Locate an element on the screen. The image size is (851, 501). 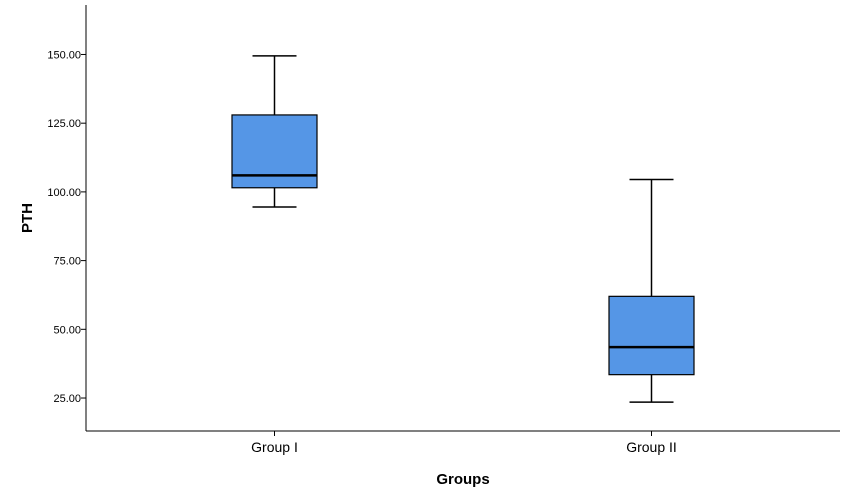
x-ticks: Group I Group II is located at coordinates (464, 443).